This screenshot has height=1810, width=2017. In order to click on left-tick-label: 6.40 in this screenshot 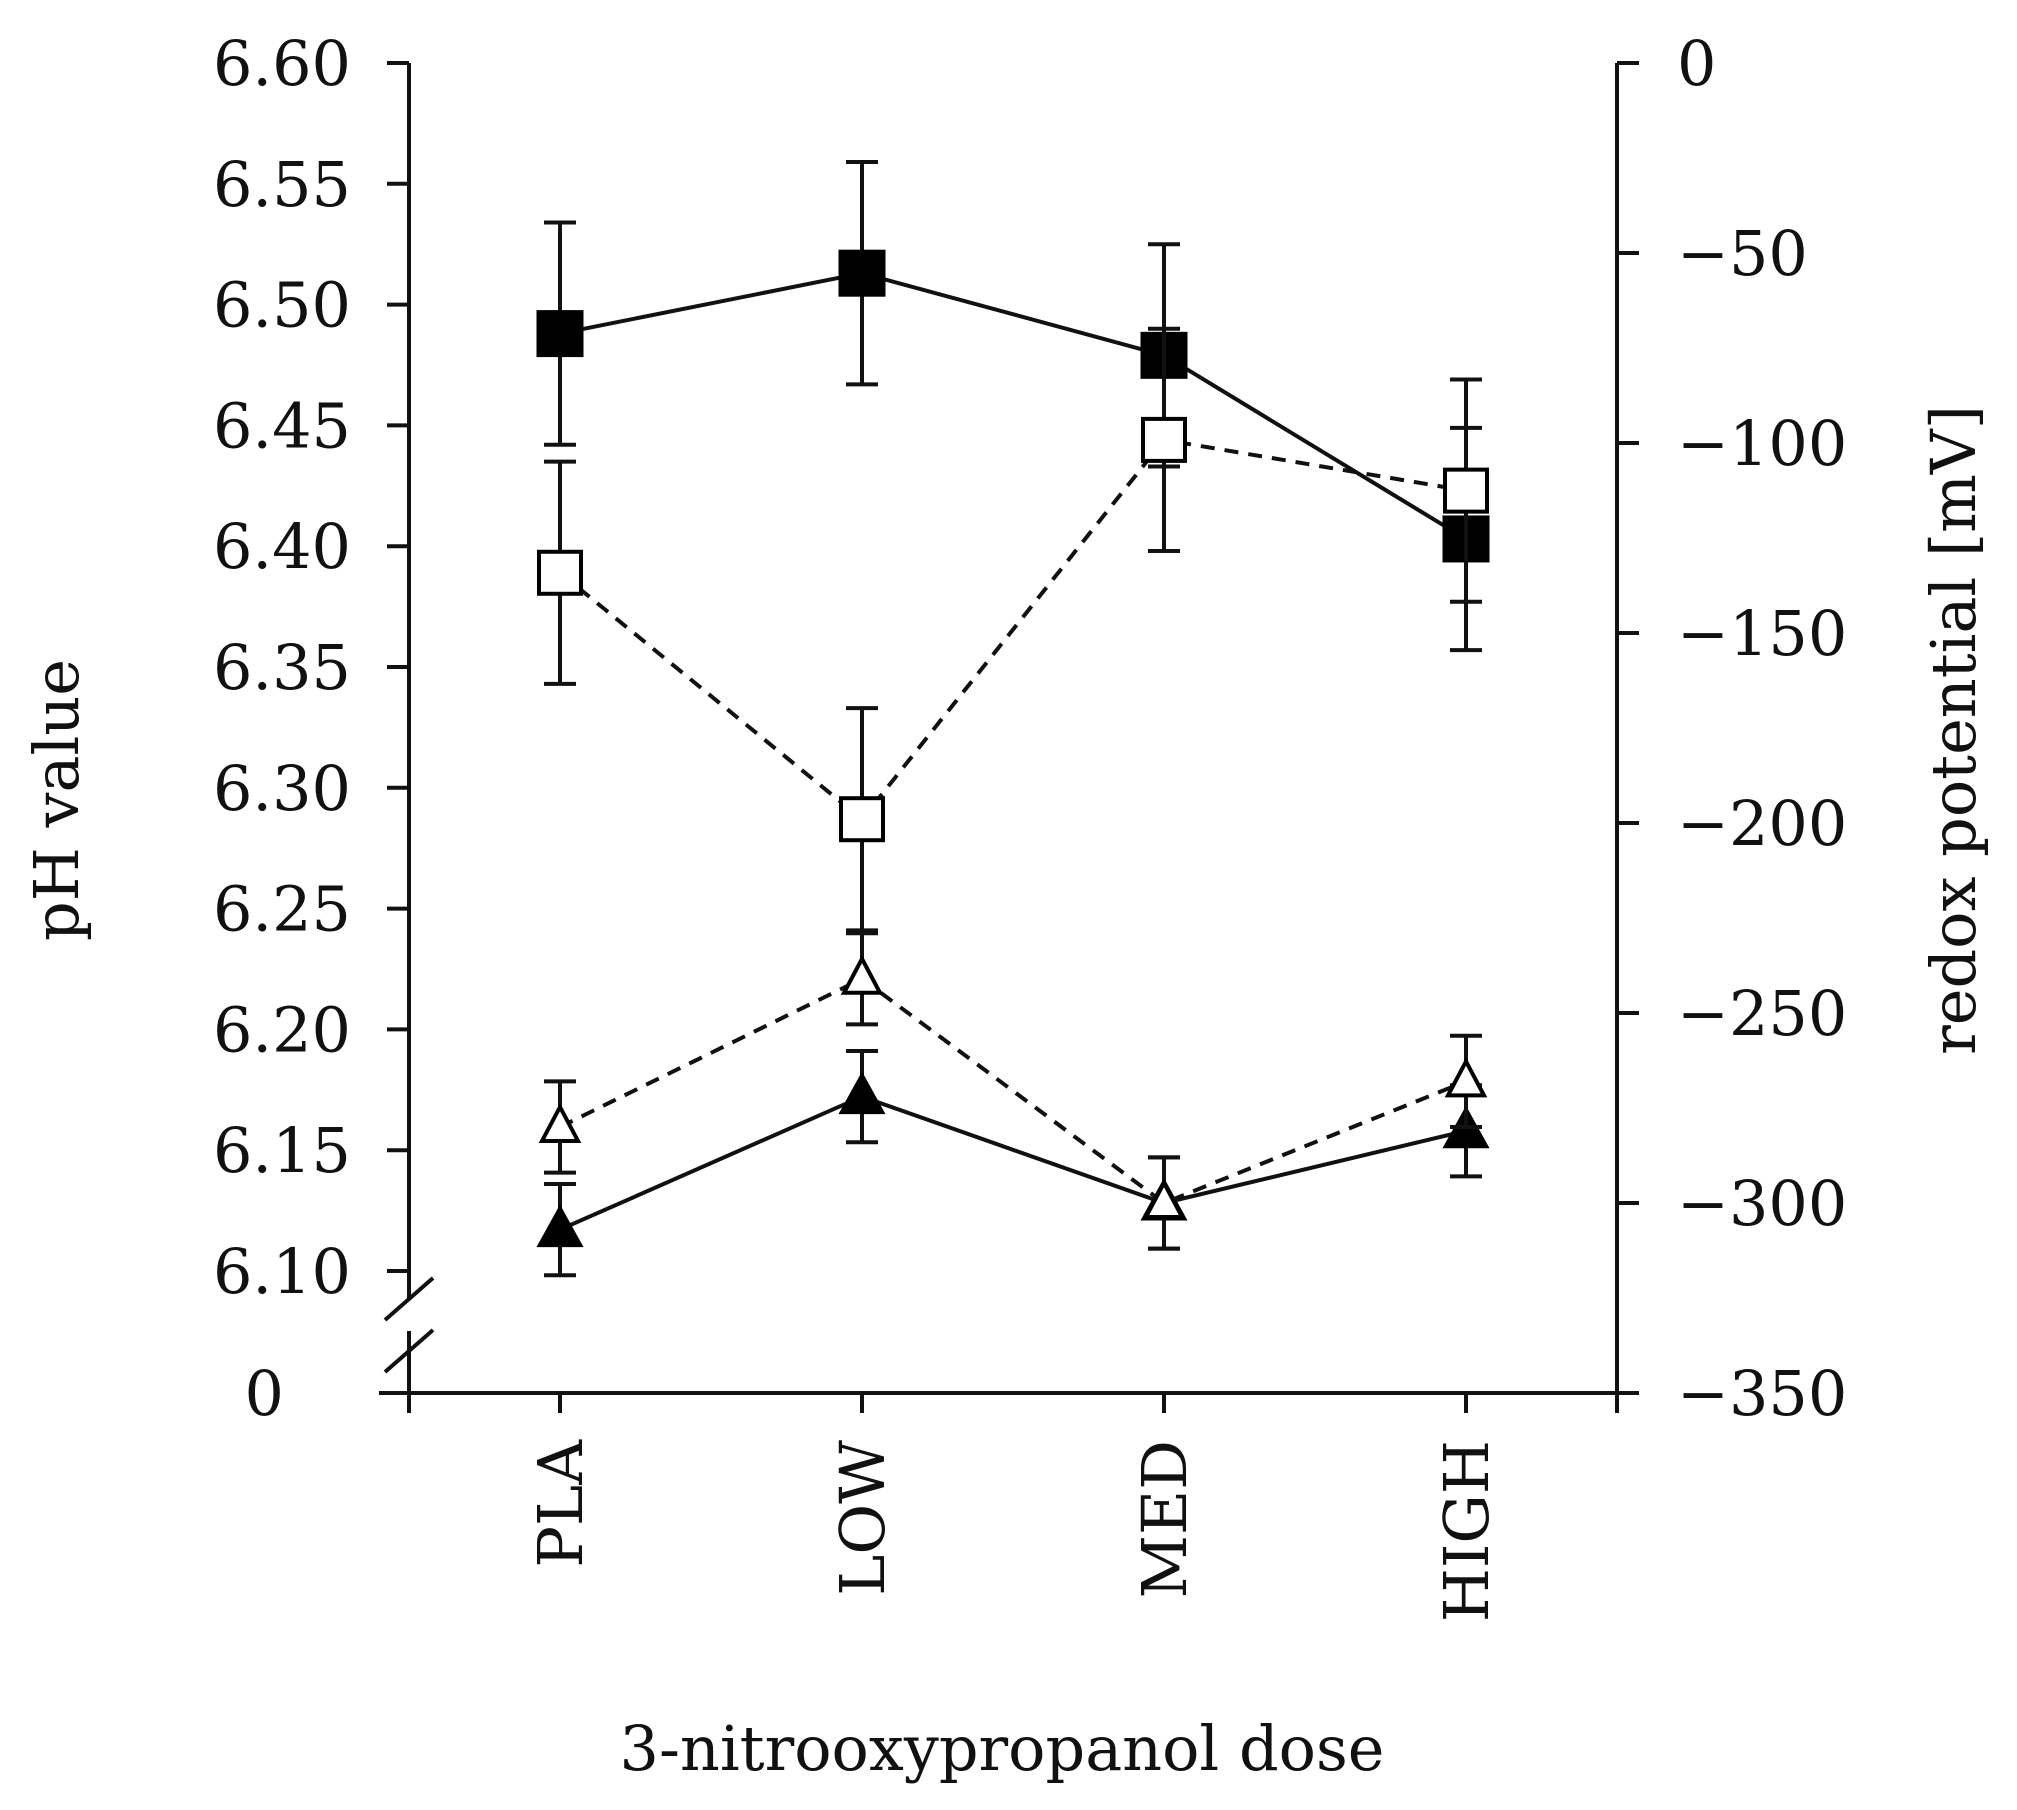, I will do `click(282, 546)`.